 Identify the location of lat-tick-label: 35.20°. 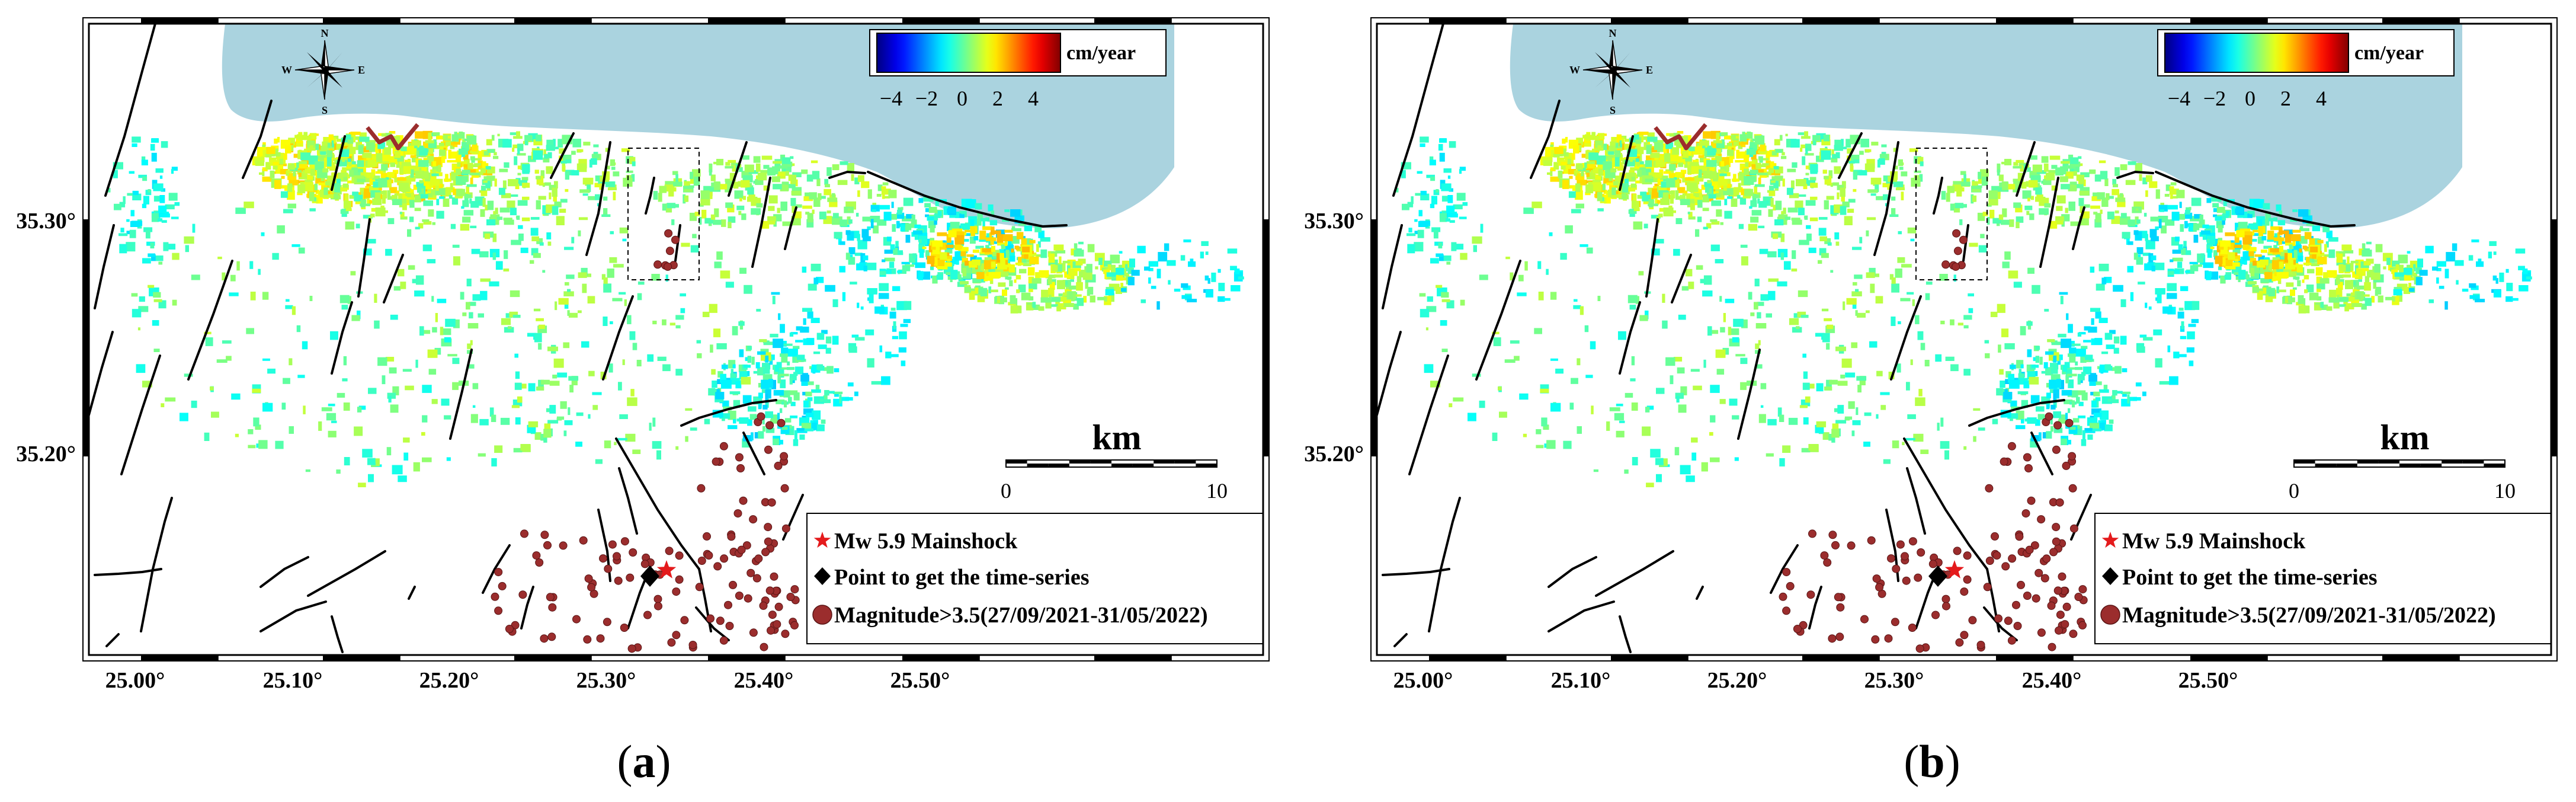
(1334, 454).